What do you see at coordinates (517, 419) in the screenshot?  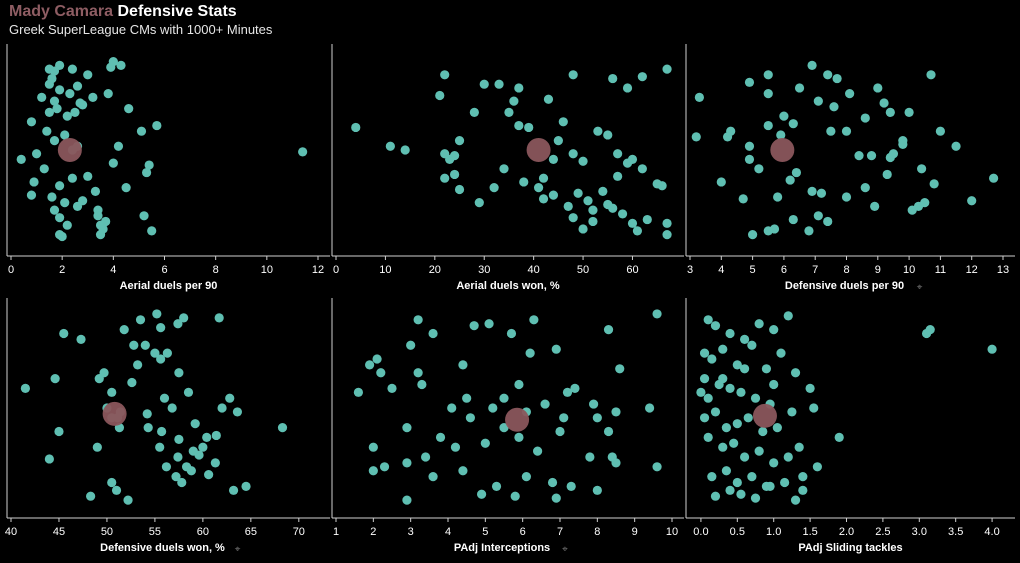 I see `highlighted-player-point` at bounding box center [517, 419].